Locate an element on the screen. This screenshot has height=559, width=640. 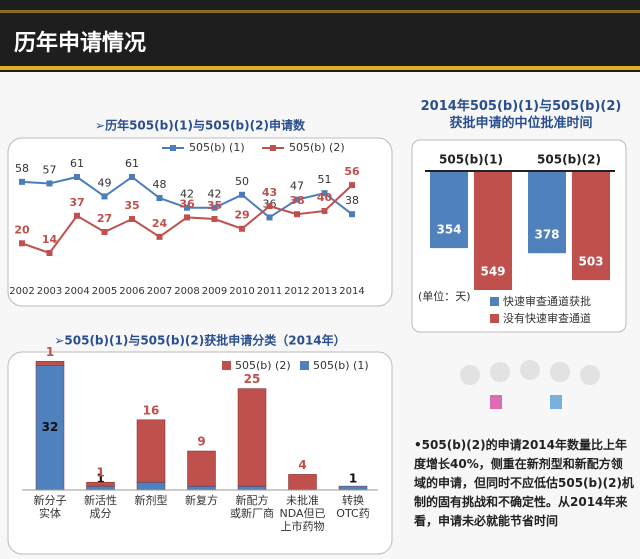
chart-title: ➢505(b)(1)与505(b)(2)获批申请分类（2014年） is located at coordinates (199, 340).